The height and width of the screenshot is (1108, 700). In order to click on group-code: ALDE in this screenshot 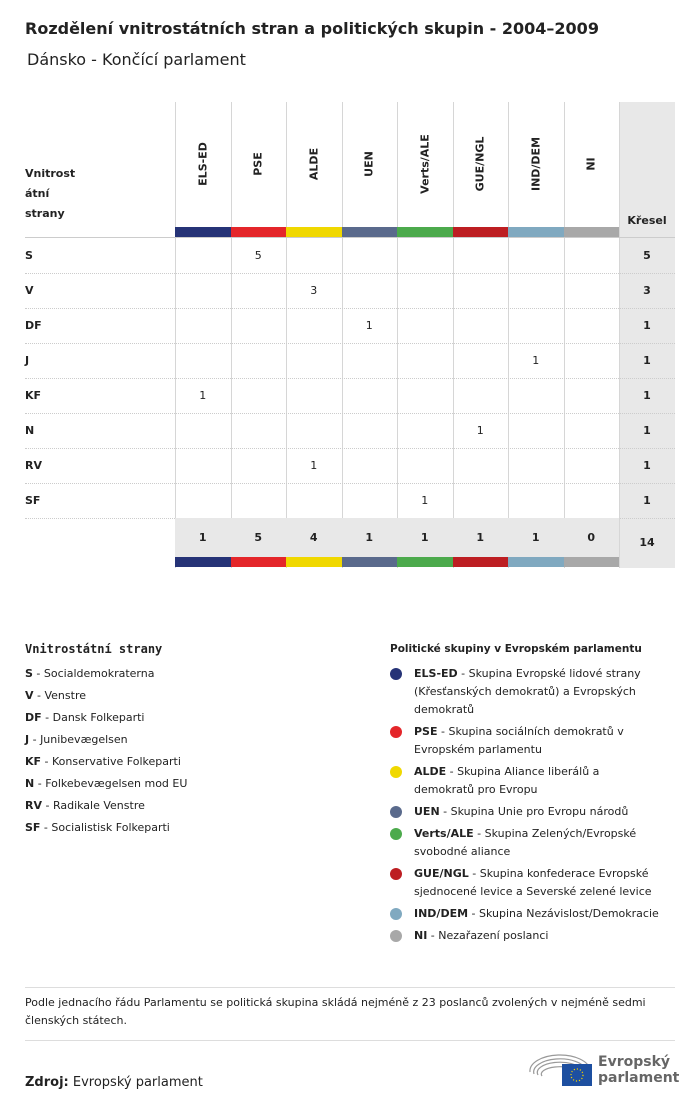, I will do `click(430, 771)`.